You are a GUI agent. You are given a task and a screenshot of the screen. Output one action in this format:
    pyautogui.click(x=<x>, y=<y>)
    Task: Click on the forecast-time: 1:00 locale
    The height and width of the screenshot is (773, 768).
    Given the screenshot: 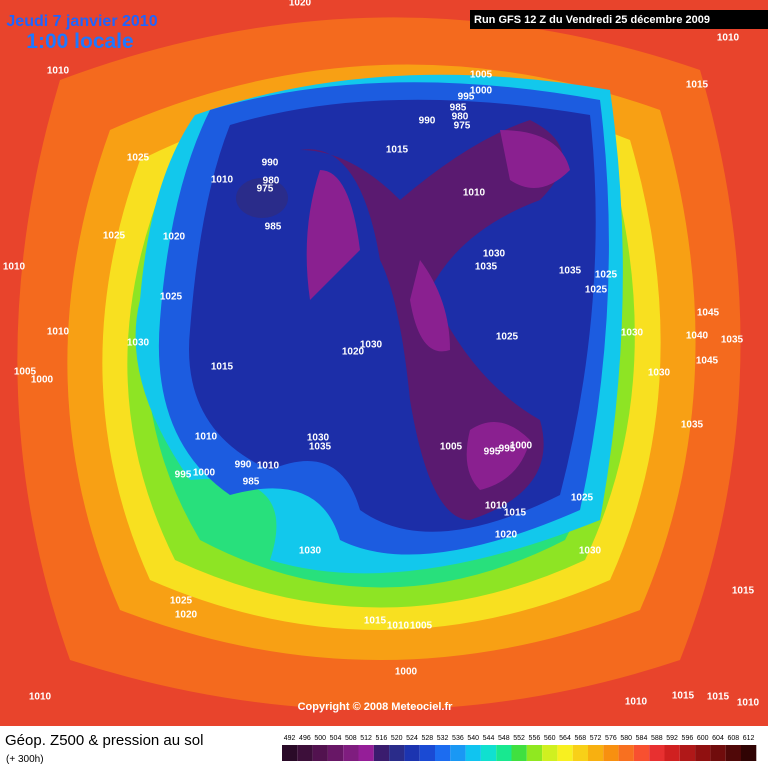 What is the action you would take?
    pyautogui.click(x=79, y=41)
    